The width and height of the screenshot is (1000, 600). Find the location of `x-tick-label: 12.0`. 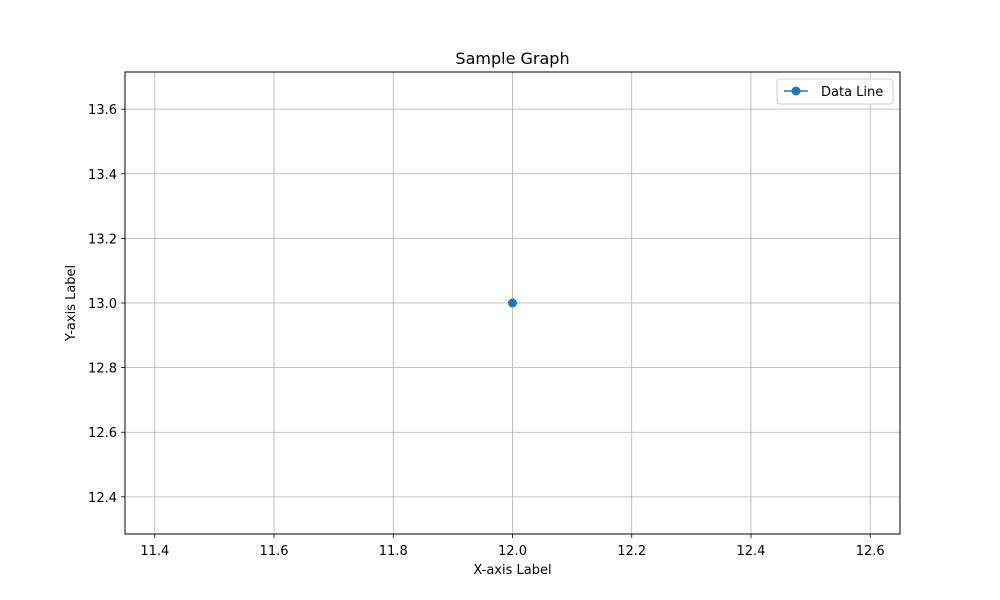

x-tick-label: 12.0 is located at coordinates (512, 551).